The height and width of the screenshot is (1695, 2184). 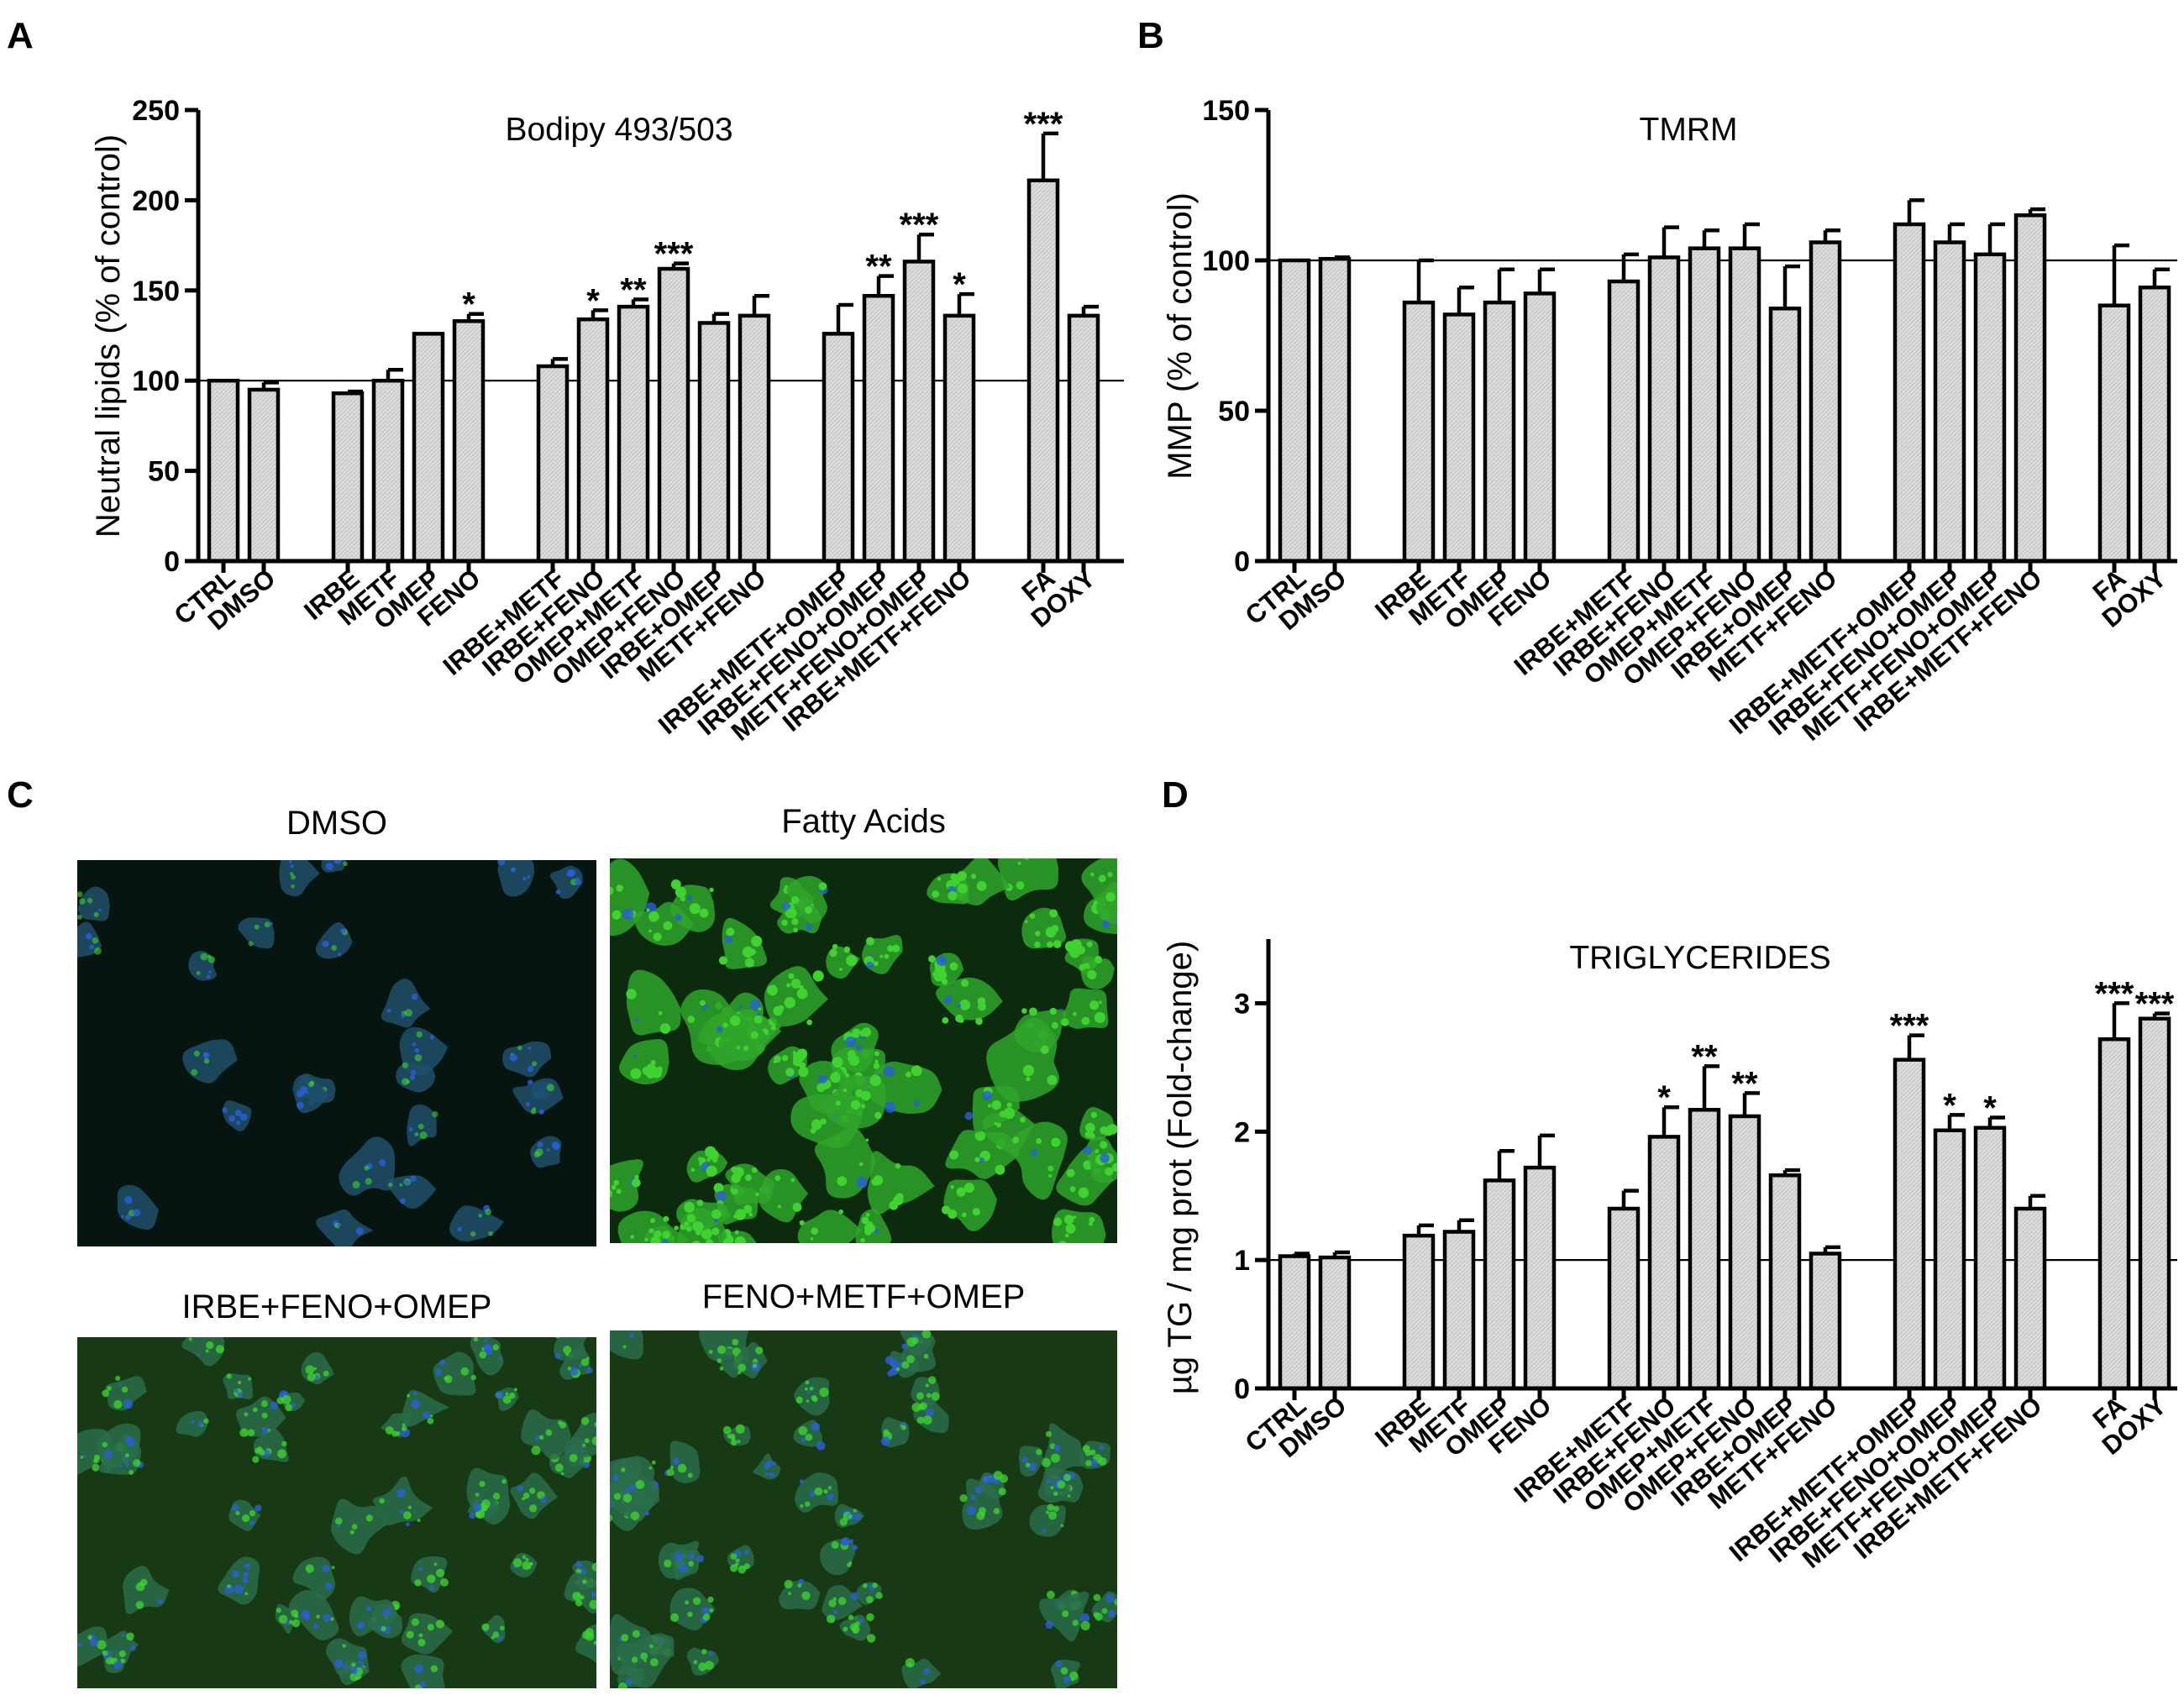 I want to click on bar-irbe-feno-omep, so click(x=1949, y=1259).